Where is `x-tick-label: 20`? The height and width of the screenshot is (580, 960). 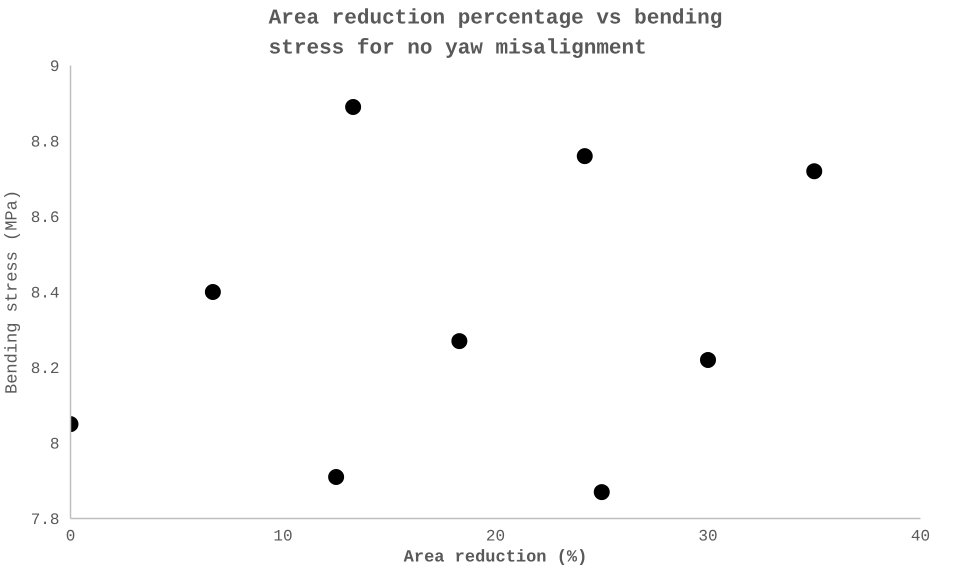
x-tick-label: 20 is located at coordinates (496, 537).